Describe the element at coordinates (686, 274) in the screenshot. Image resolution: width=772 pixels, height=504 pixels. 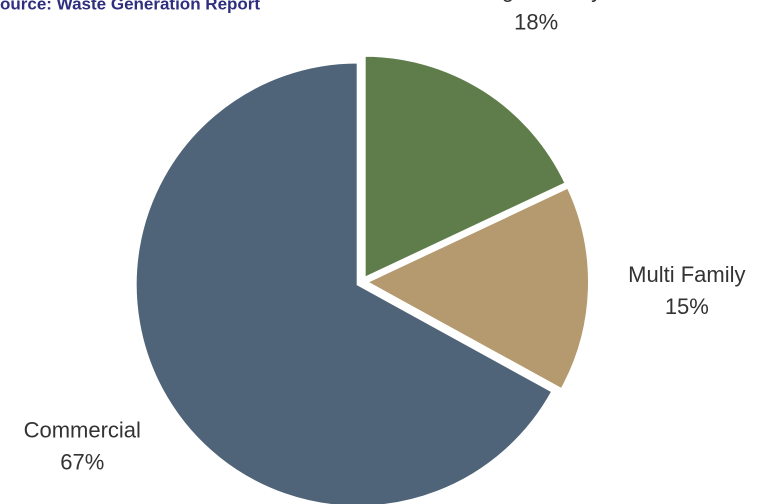
I see `slice-label: Multi Family` at that location.